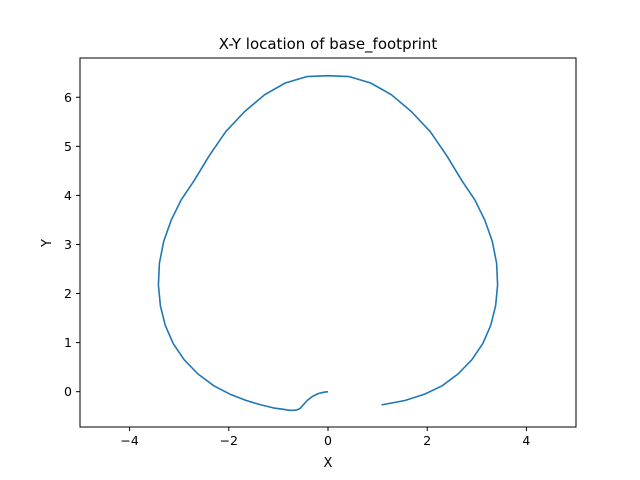 This screenshot has height=480, width=640. I want to click on x-tick-label: −4, so click(129, 440).